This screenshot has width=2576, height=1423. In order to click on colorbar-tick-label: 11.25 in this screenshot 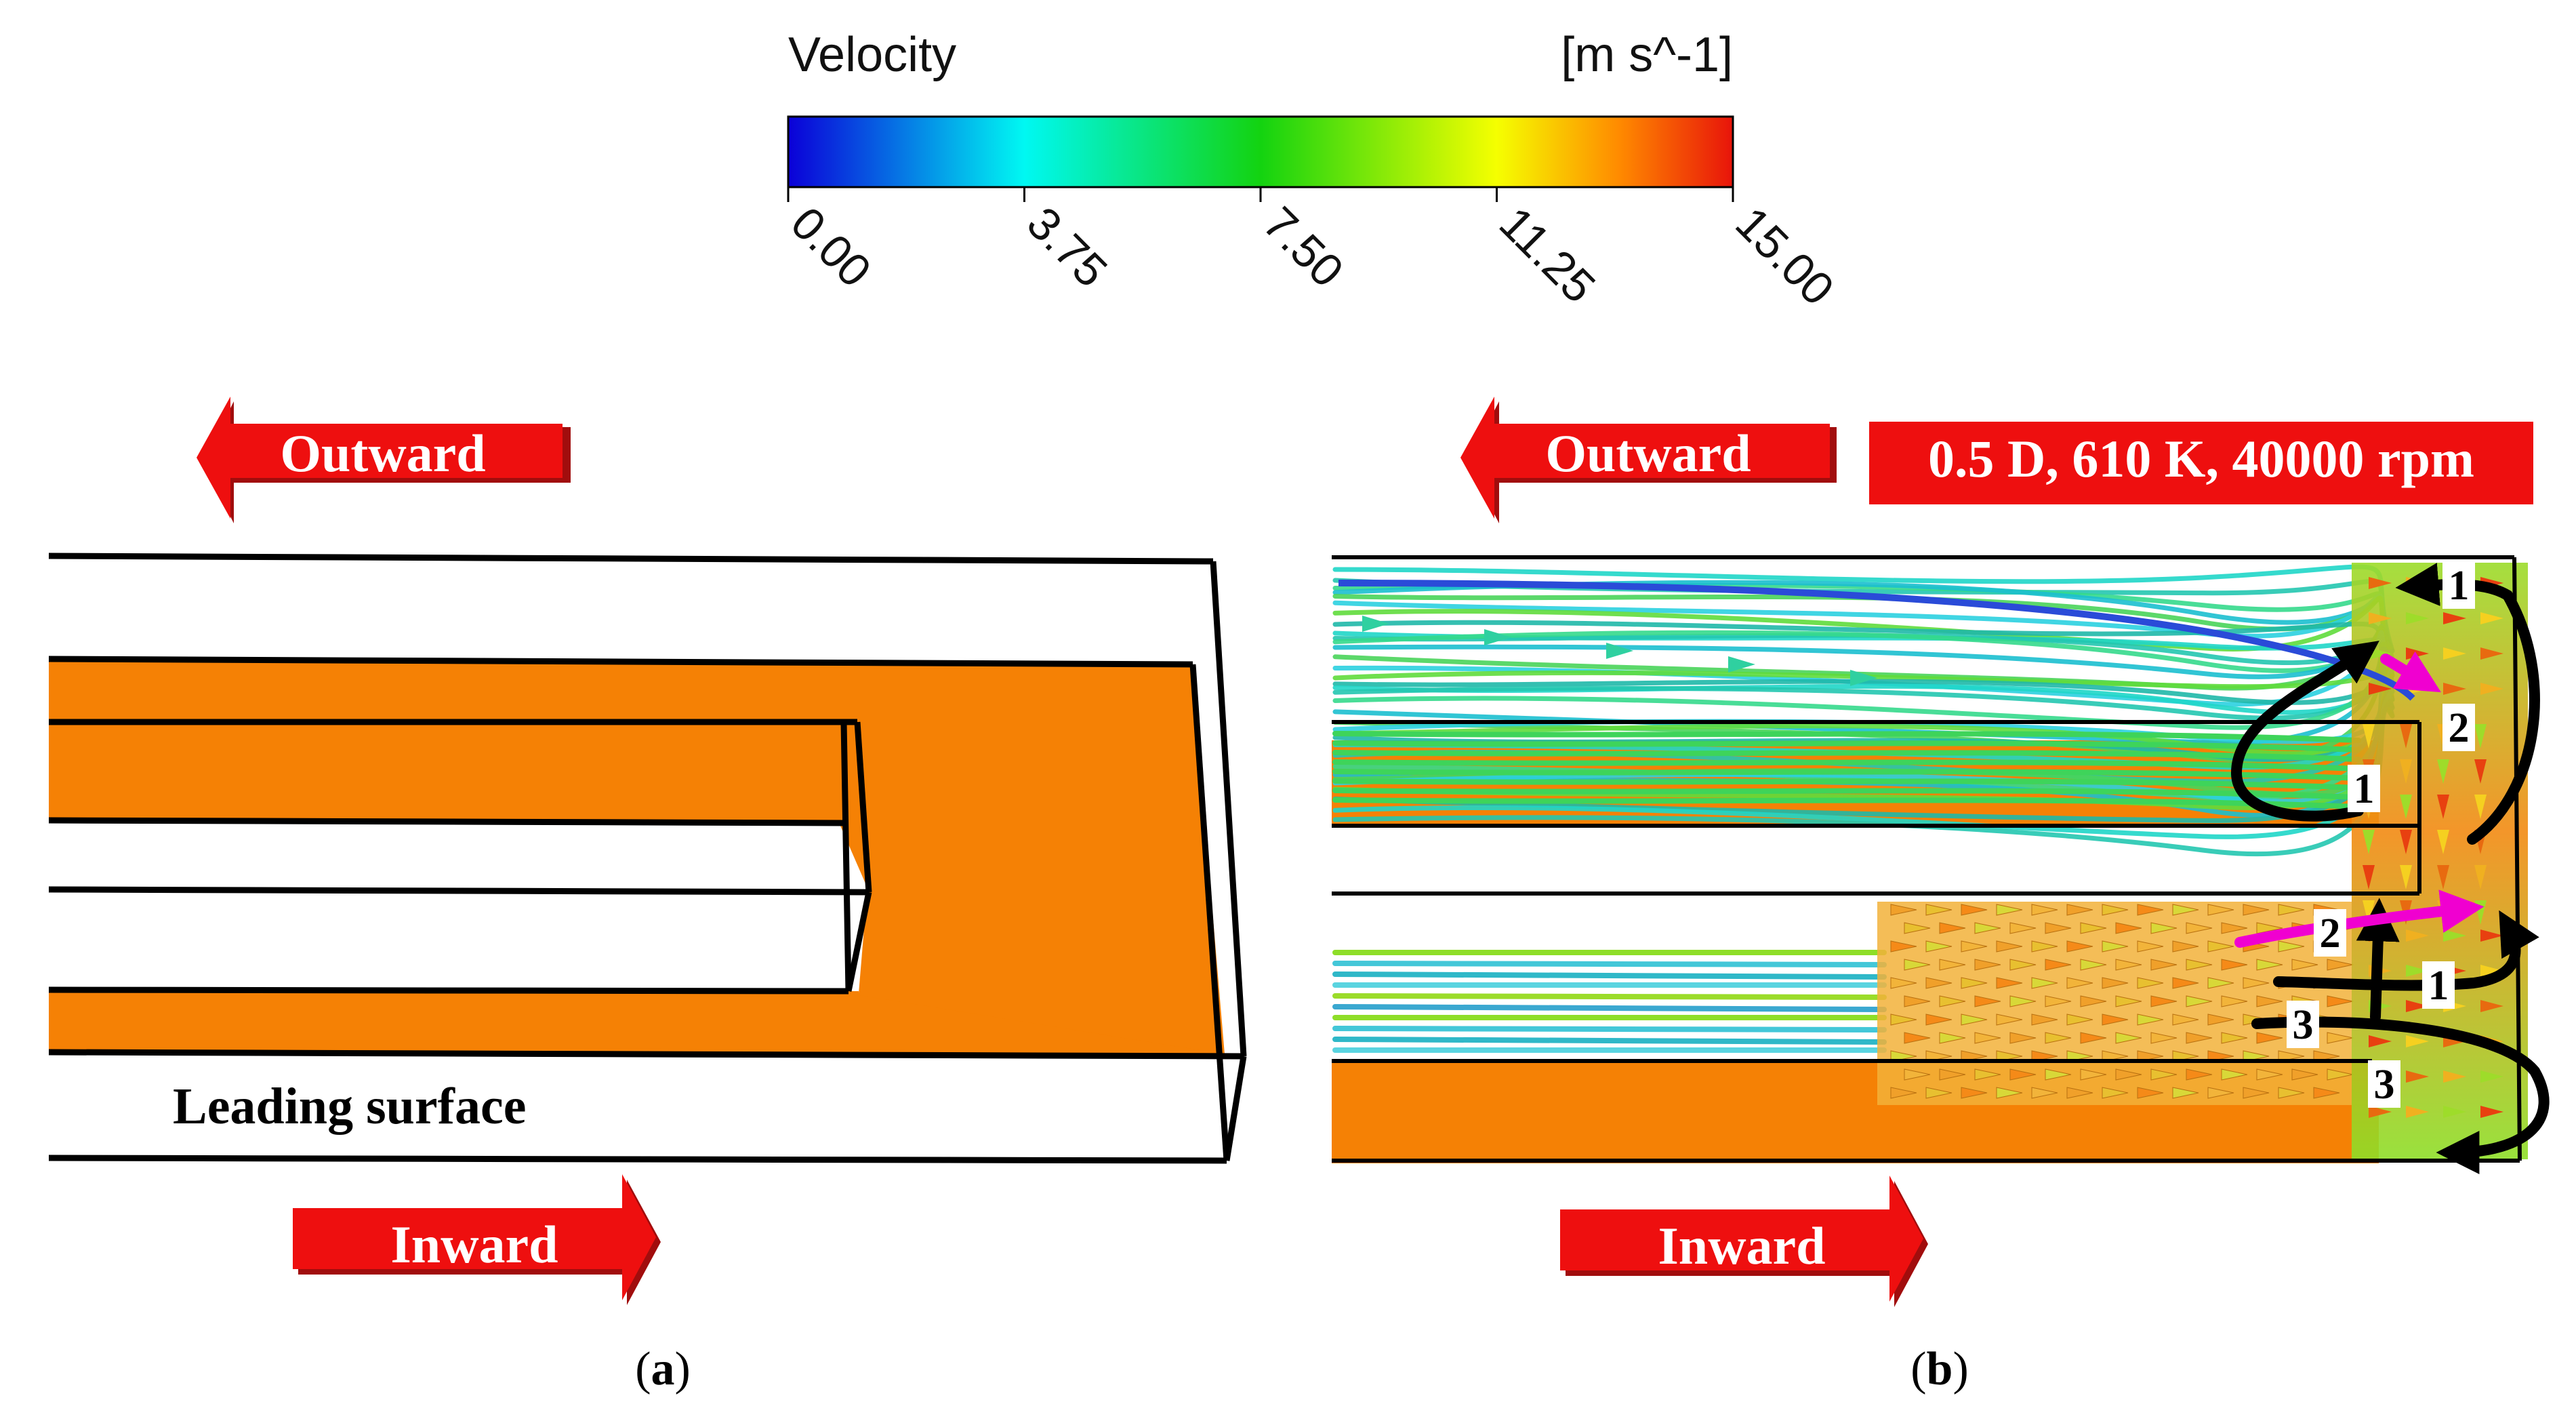, I will do `click(1548, 255)`.